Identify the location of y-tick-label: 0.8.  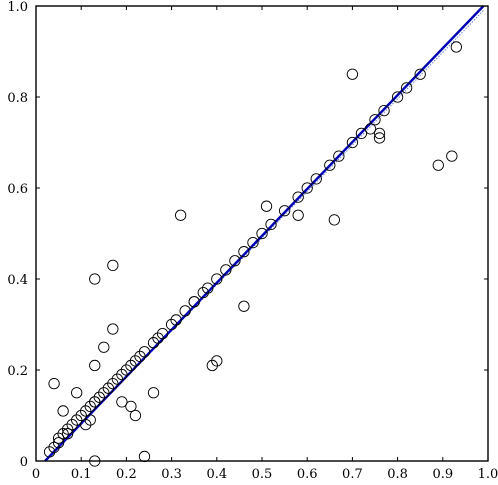
(17, 98).